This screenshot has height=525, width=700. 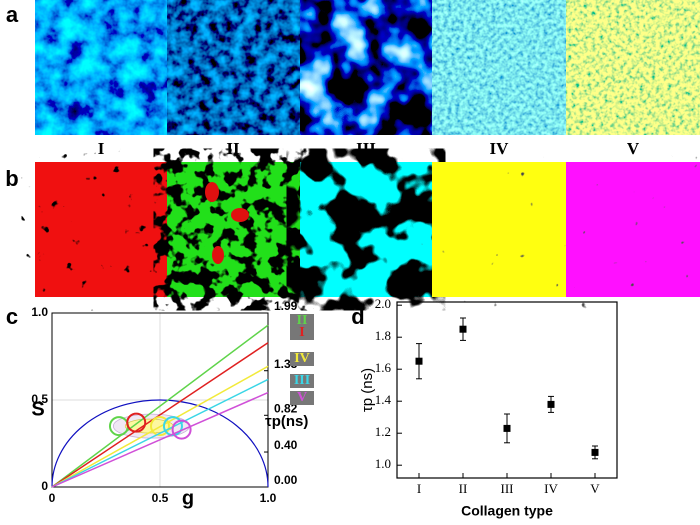 What do you see at coordinates (383, 303) in the screenshot?
I see `y-tick-label: 2.0` at bounding box center [383, 303].